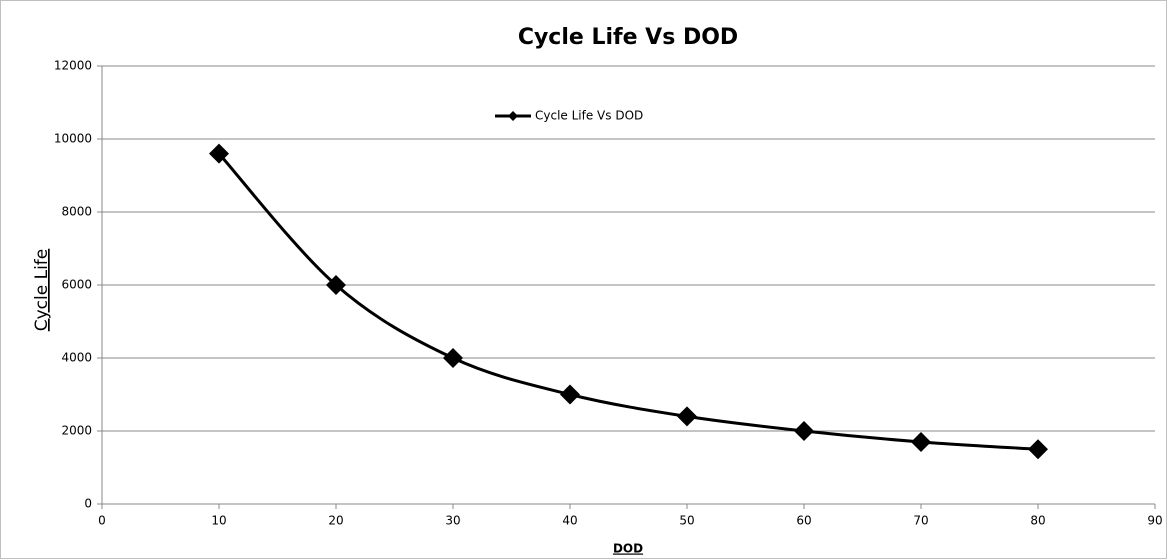 This screenshot has height=559, width=1167. Describe the element at coordinates (102, 521) in the screenshot. I see `x-tick-label: 0` at that location.